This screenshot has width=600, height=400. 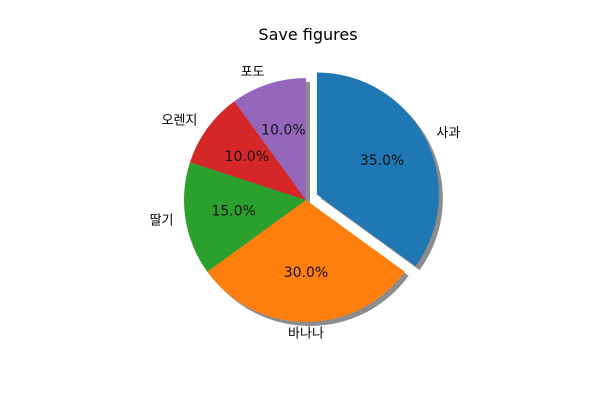 I want to click on slice-2-wedge, so click(x=306, y=261).